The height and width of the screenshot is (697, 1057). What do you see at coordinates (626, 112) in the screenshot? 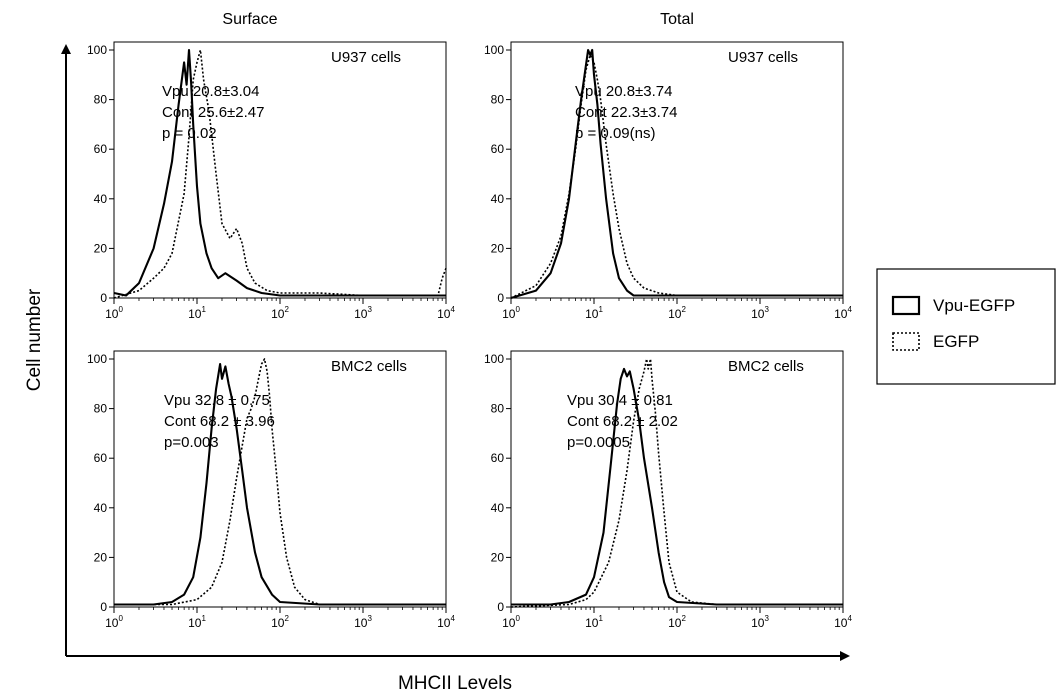
I see `annotation-line: Cont 22.3±3.74` at bounding box center [626, 112].